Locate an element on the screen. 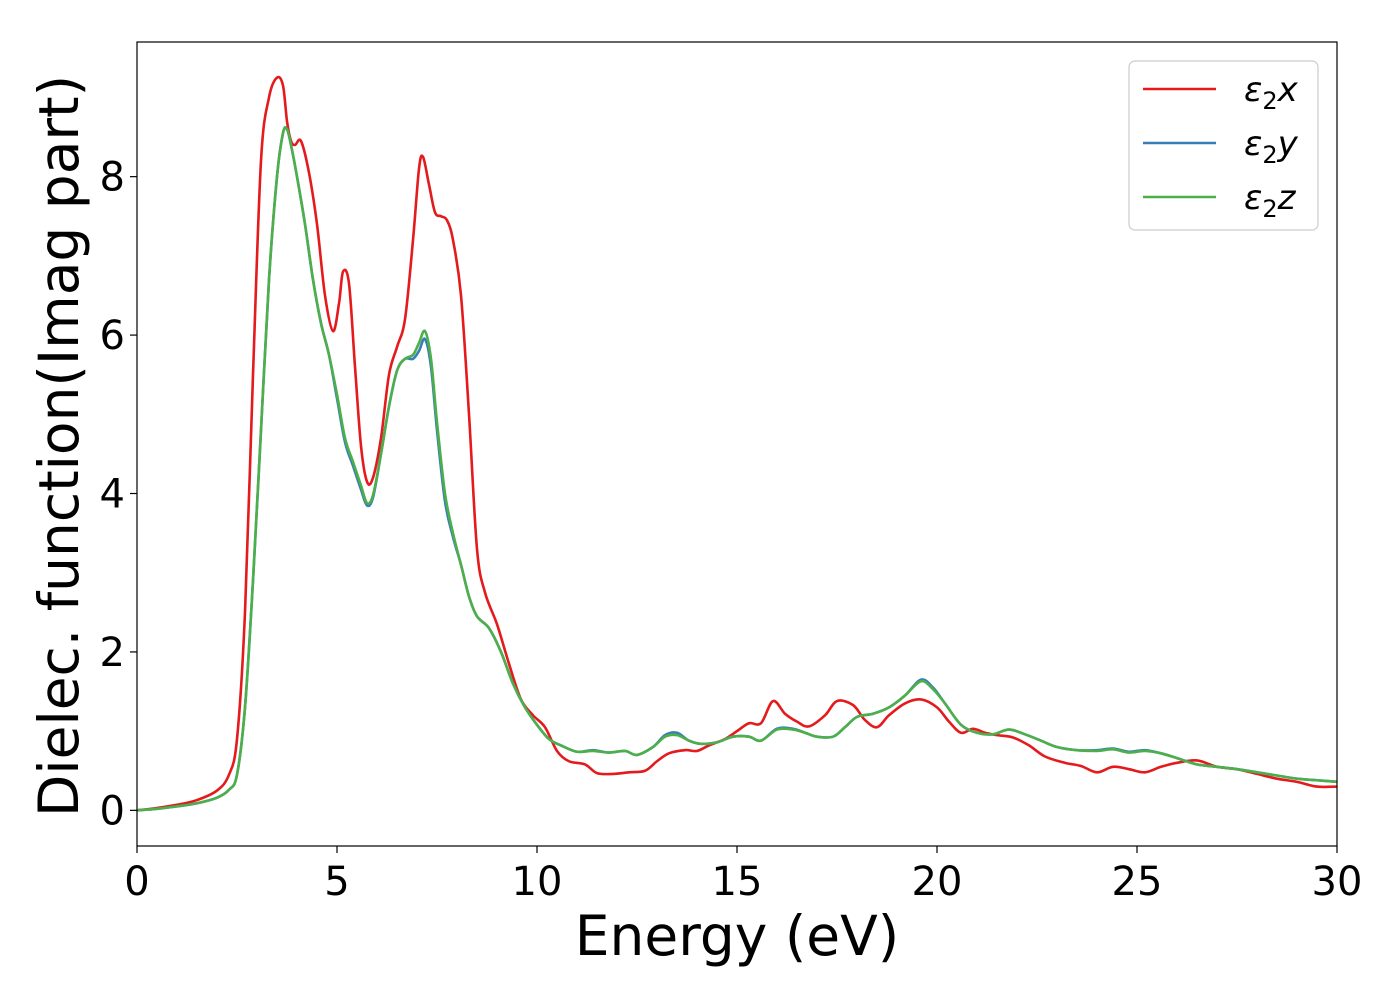 The height and width of the screenshot is (1000, 1400). x-tick-label: 30 is located at coordinates (1337, 882).